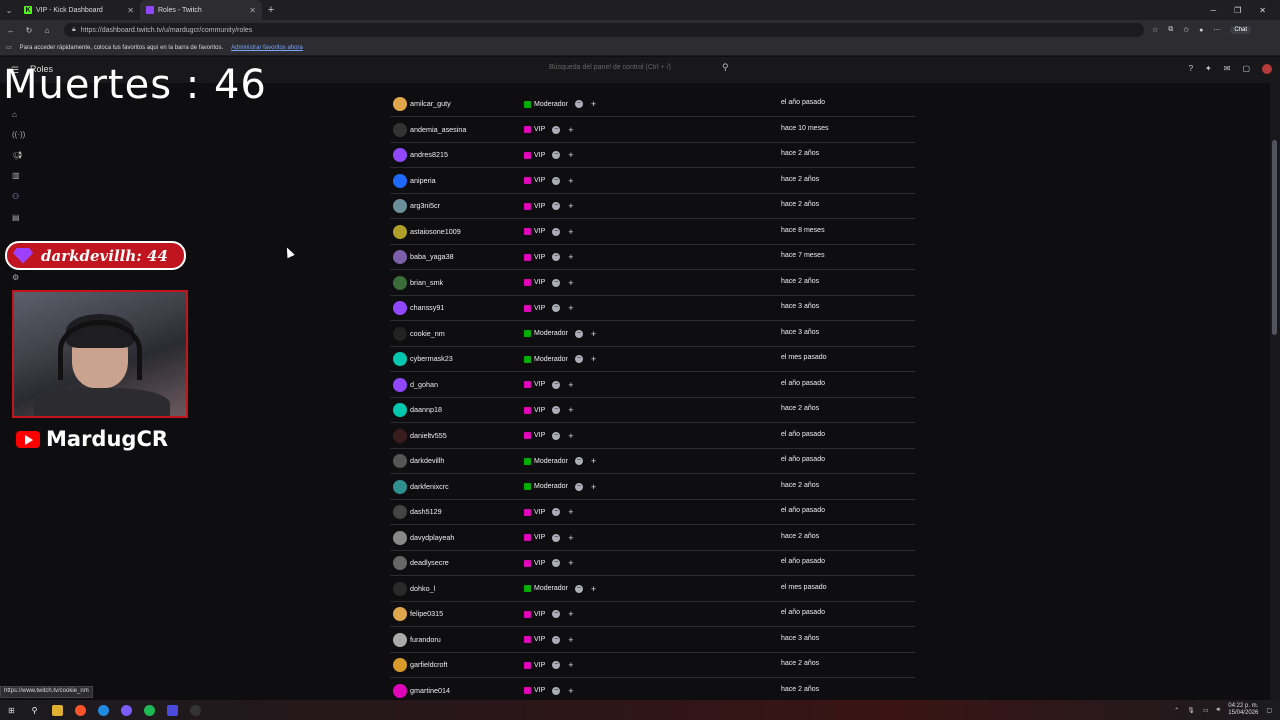  Describe the element at coordinates (1186, 30) in the screenshot. I see `favorites-icon: ✩` at that location.